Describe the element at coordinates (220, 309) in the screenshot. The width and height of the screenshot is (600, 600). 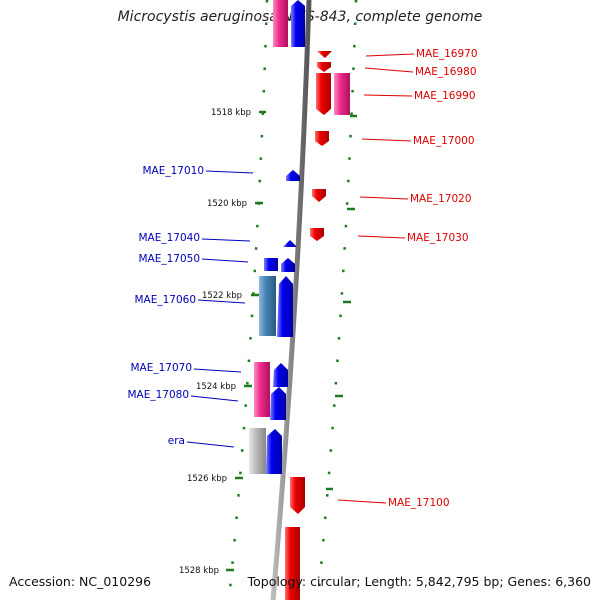
I see `left-label-connectors` at that location.